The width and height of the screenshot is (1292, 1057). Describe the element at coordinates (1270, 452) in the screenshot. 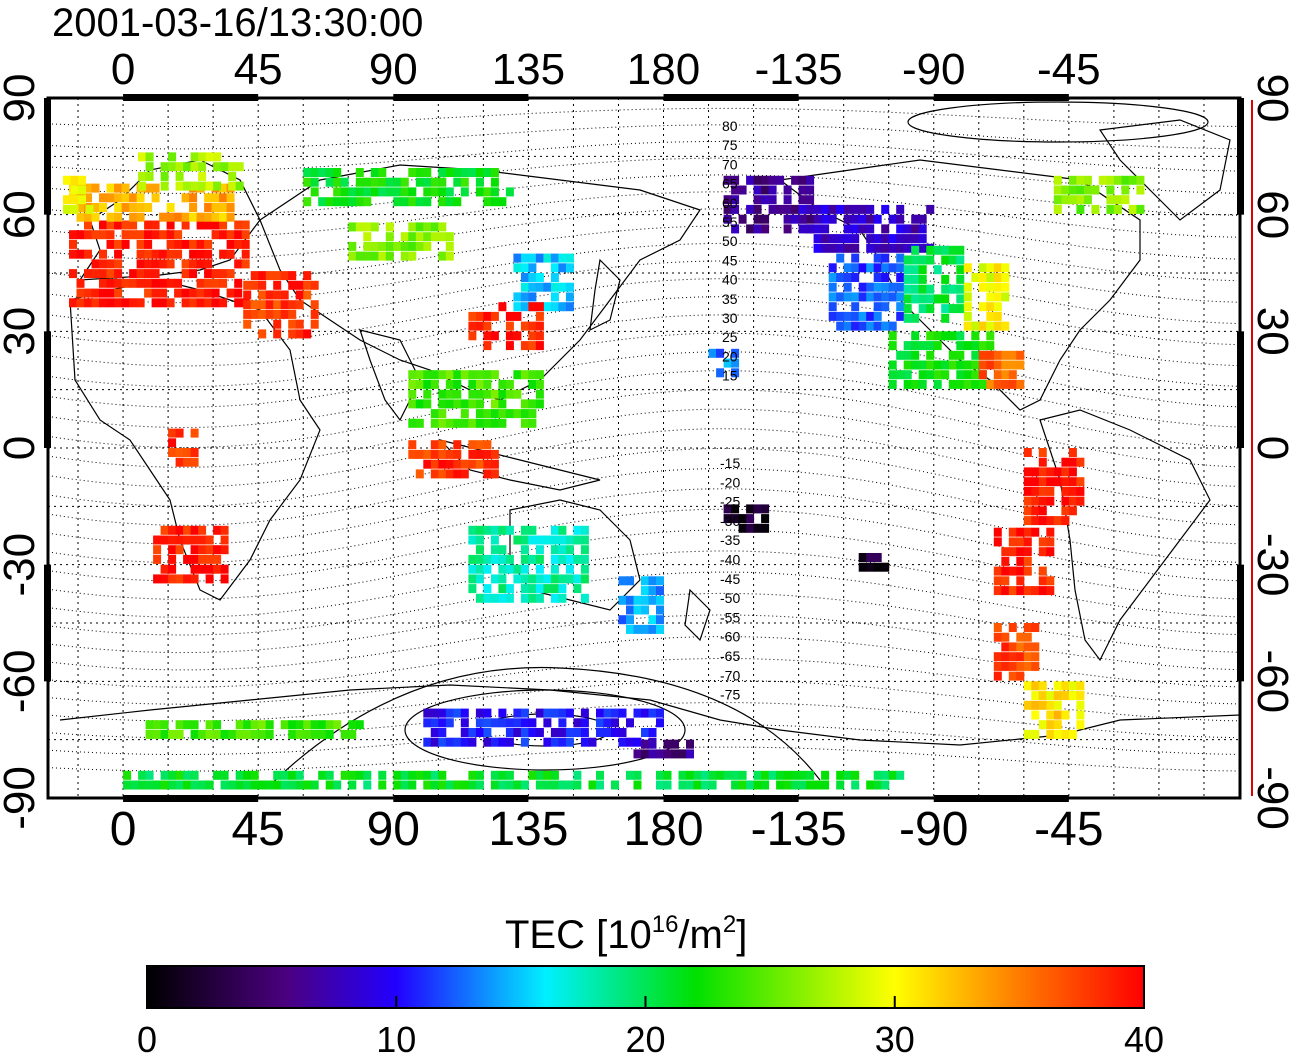

I see `right-latitude-labels: 9060300-30-60-90` at that location.